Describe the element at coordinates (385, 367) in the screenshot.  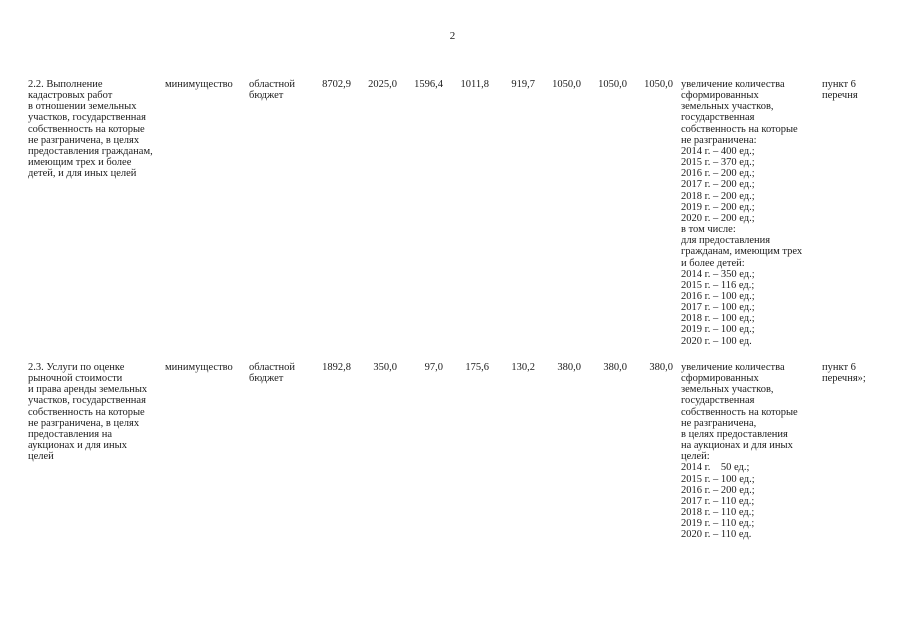
I see `amount-2014-cell: 350,0` at that location.